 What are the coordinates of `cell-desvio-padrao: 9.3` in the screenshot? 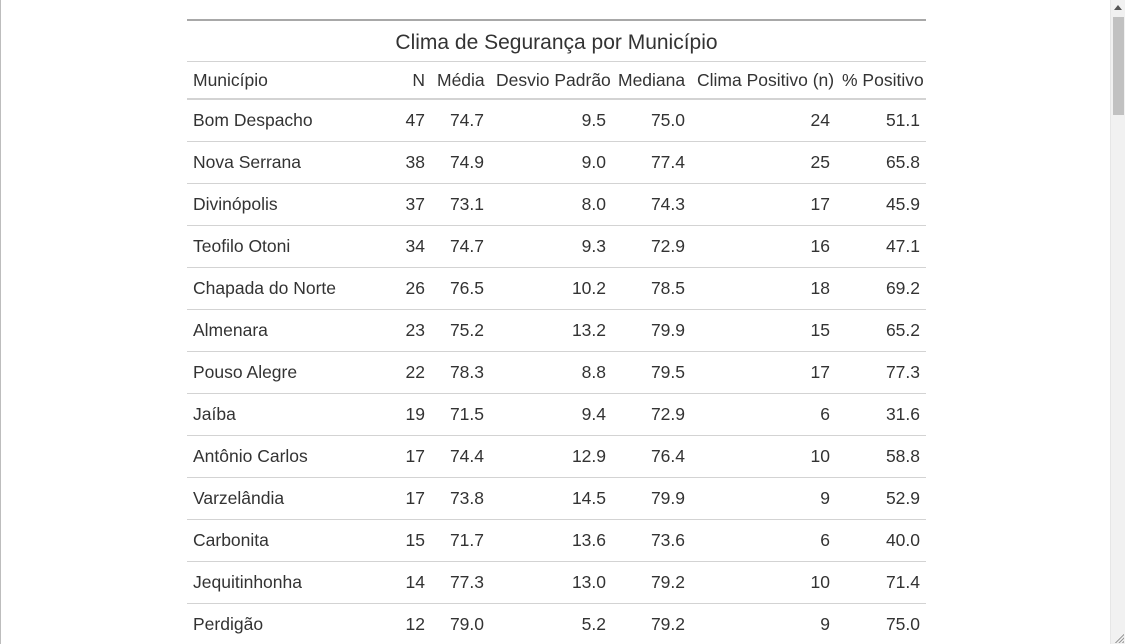 It's located at (551, 246).